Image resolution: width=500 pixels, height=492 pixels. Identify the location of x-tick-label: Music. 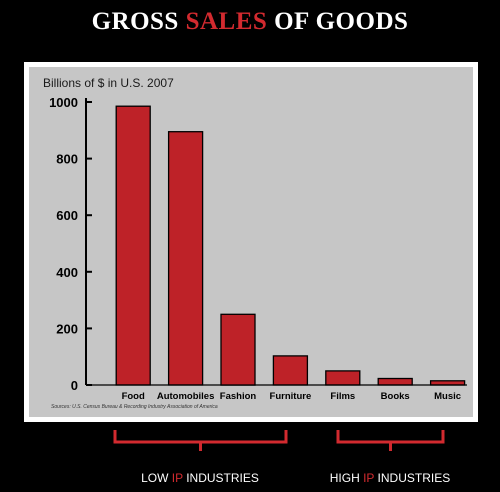
(447, 396).